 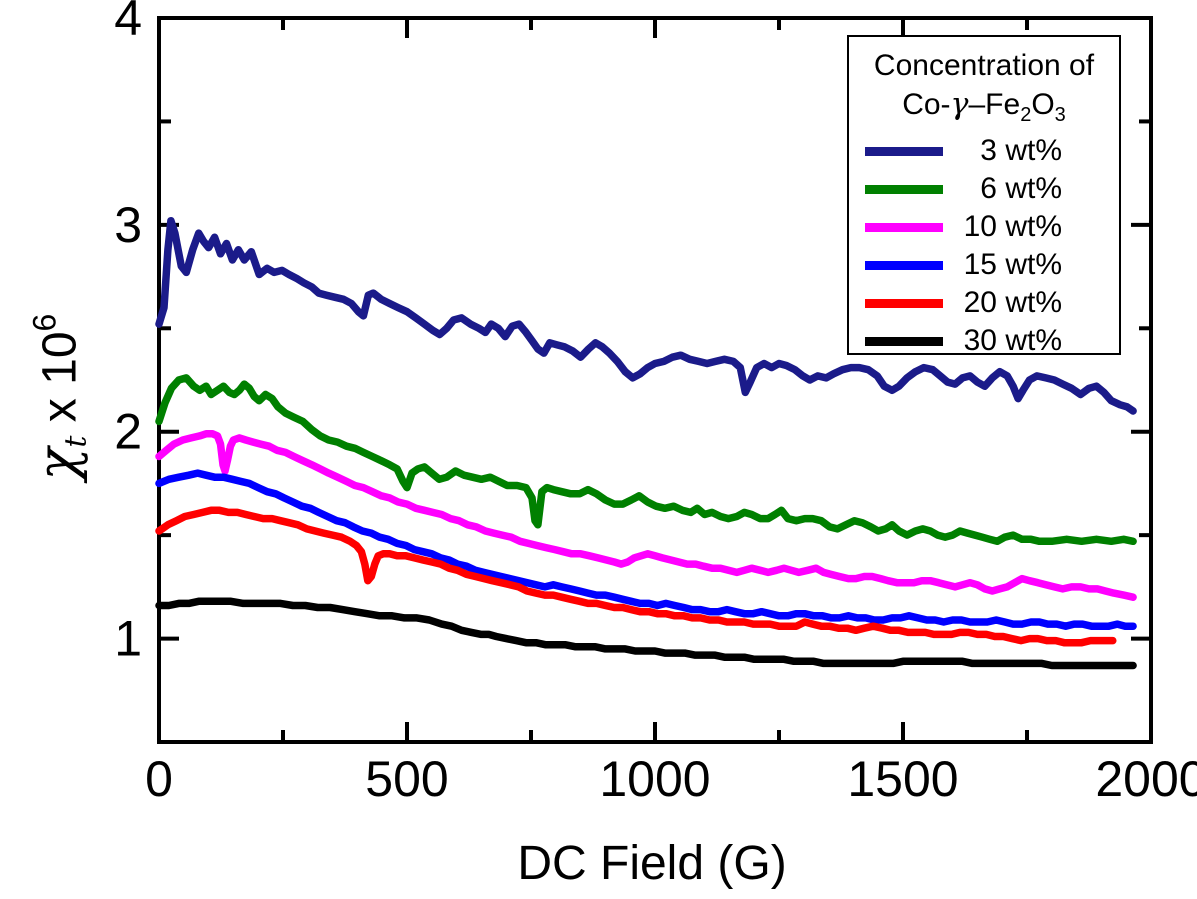 I want to click on legend-item: 15 wt%, so click(x=984, y=265).